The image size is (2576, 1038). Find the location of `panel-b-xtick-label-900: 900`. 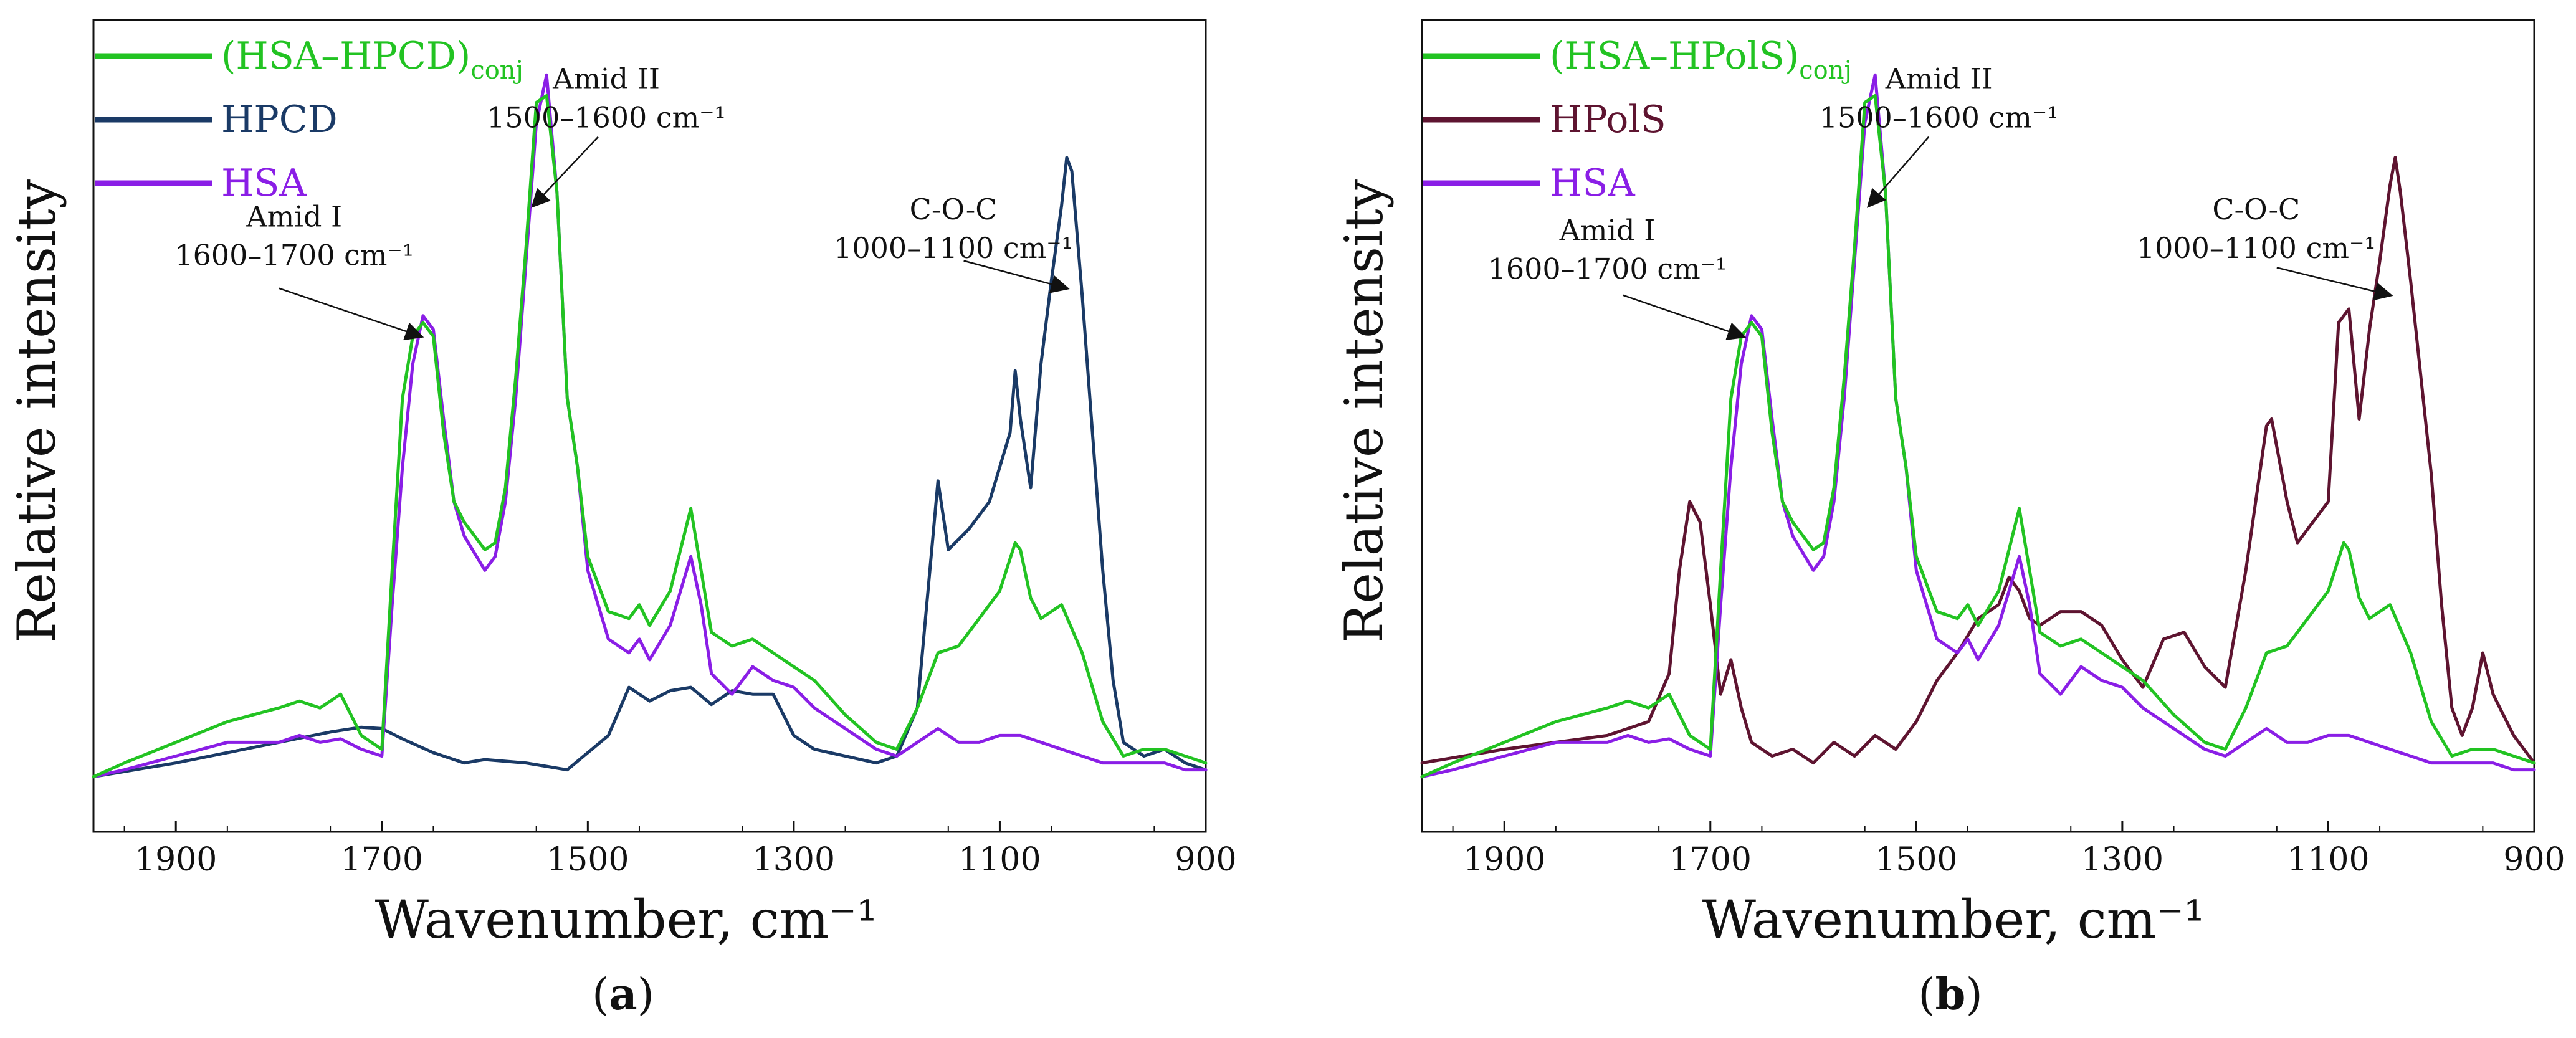

panel-b-xtick-label-900: 900 is located at coordinates (2534, 859).